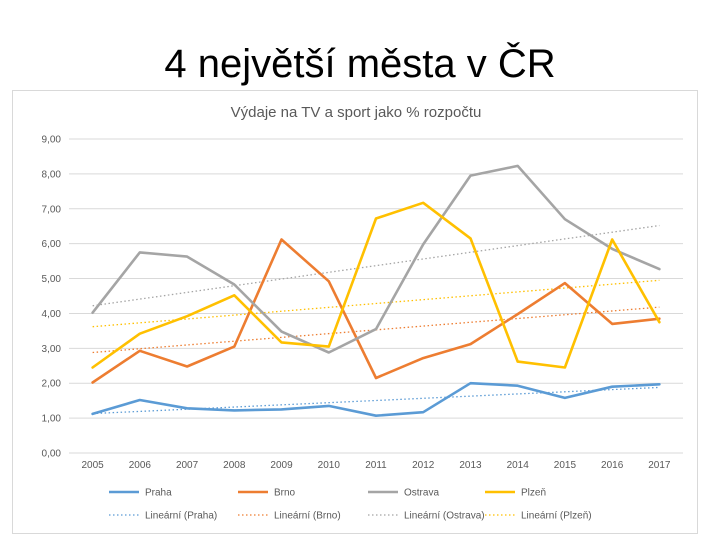  I want to click on y-tick-label: 9,00, so click(52, 140).